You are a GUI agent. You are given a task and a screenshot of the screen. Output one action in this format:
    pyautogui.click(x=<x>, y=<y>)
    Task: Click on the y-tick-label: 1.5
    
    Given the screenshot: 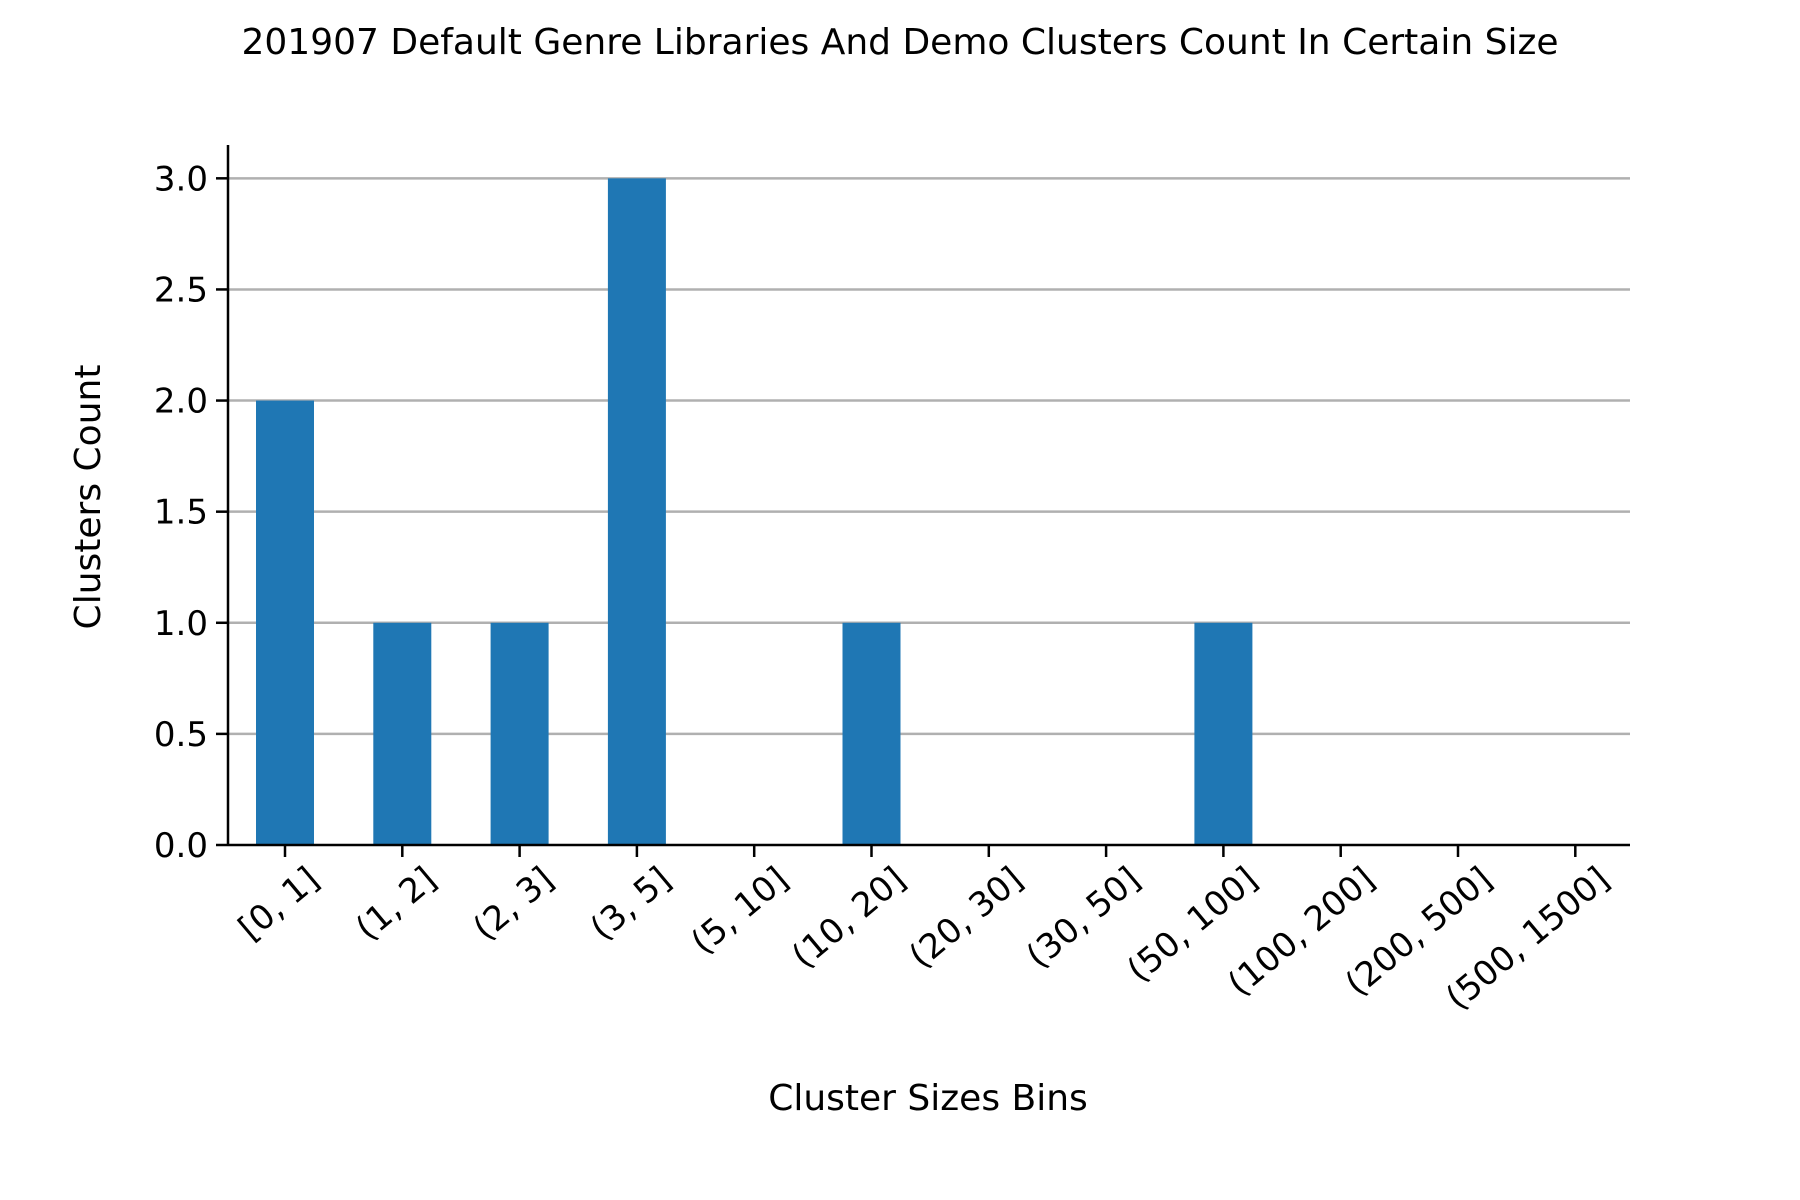 What is the action you would take?
    pyautogui.click(x=181, y=513)
    